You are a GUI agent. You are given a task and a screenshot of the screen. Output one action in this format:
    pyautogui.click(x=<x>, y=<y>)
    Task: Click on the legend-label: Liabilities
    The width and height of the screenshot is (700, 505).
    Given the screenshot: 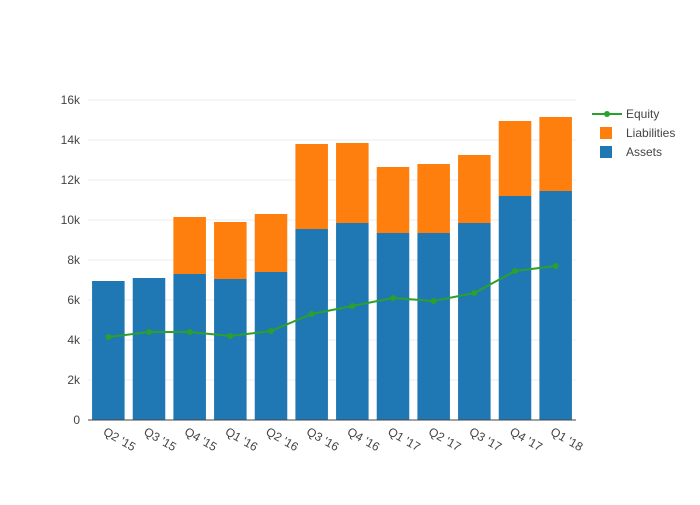 What is the action you would take?
    pyautogui.click(x=650, y=133)
    